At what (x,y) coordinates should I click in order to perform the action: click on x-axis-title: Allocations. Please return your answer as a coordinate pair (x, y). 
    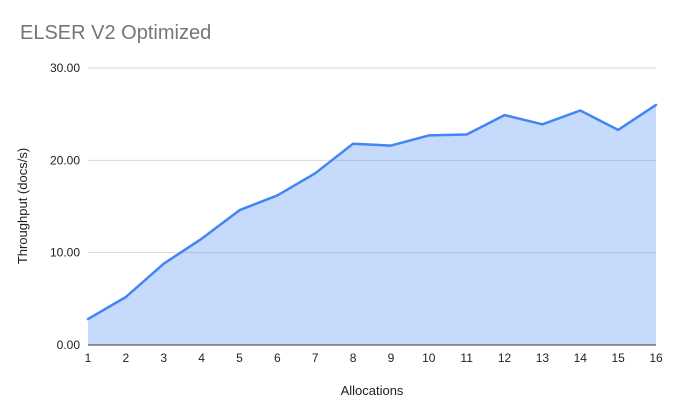
    Looking at the image, I should click on (372, 390).